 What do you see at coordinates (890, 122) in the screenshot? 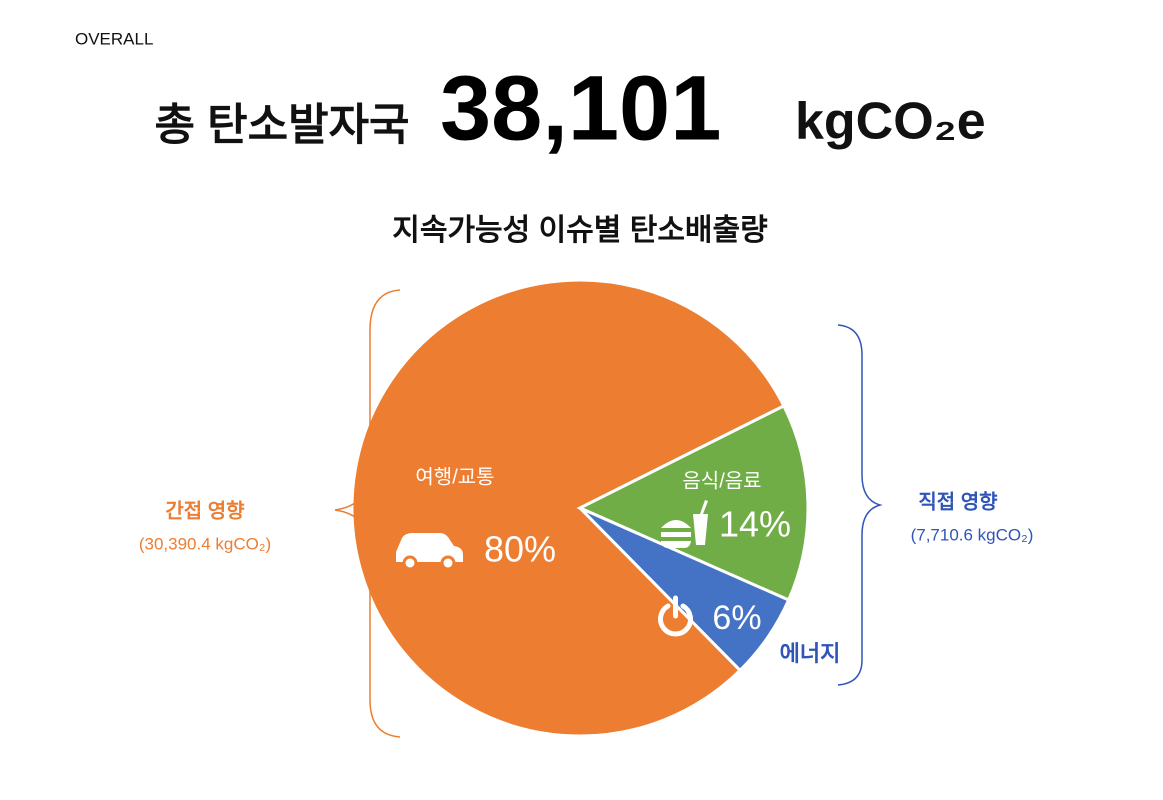
I see `unit: kgCO₂e` at bounding box center [890, 122].